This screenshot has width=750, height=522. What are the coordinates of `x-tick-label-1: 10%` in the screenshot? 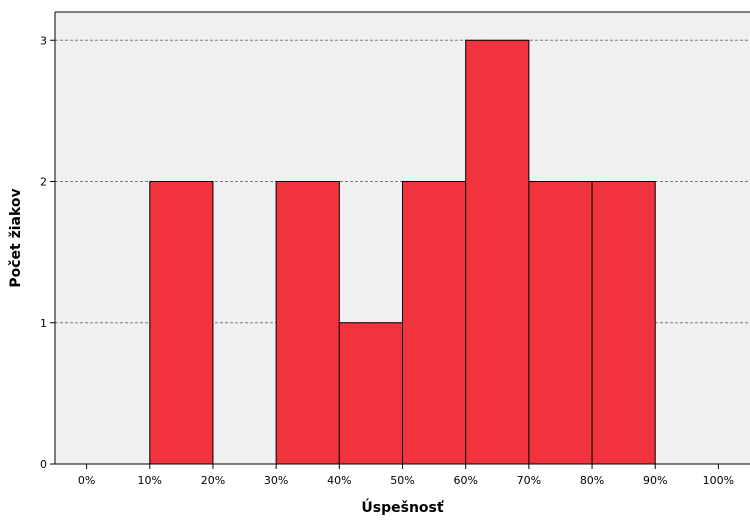 It's located at (150, 480).